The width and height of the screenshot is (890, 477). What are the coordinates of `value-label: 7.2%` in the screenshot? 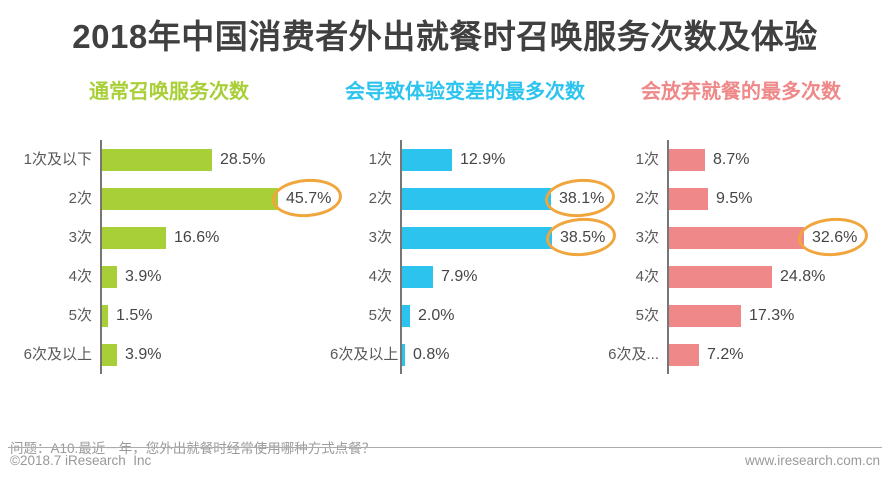 It's located at (725, 354).